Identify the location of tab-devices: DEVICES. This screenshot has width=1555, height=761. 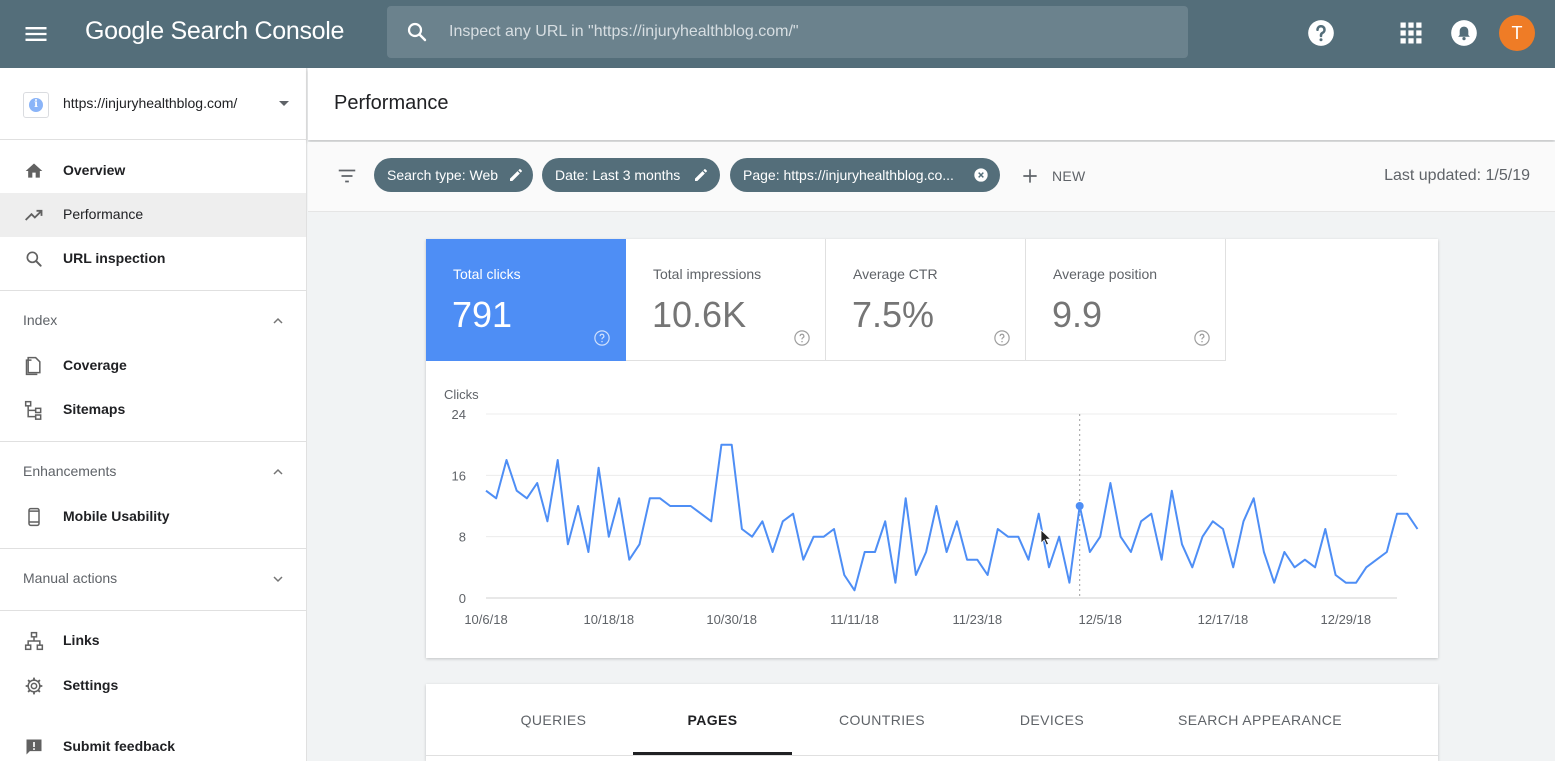
(1052, 720).